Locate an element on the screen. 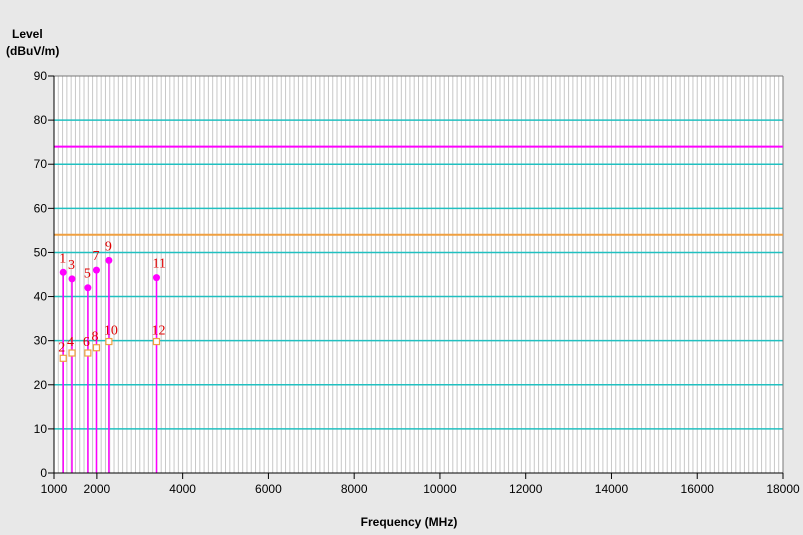 The image size is (803, 535). point-label: 4 is located at coordinates (70, 342).